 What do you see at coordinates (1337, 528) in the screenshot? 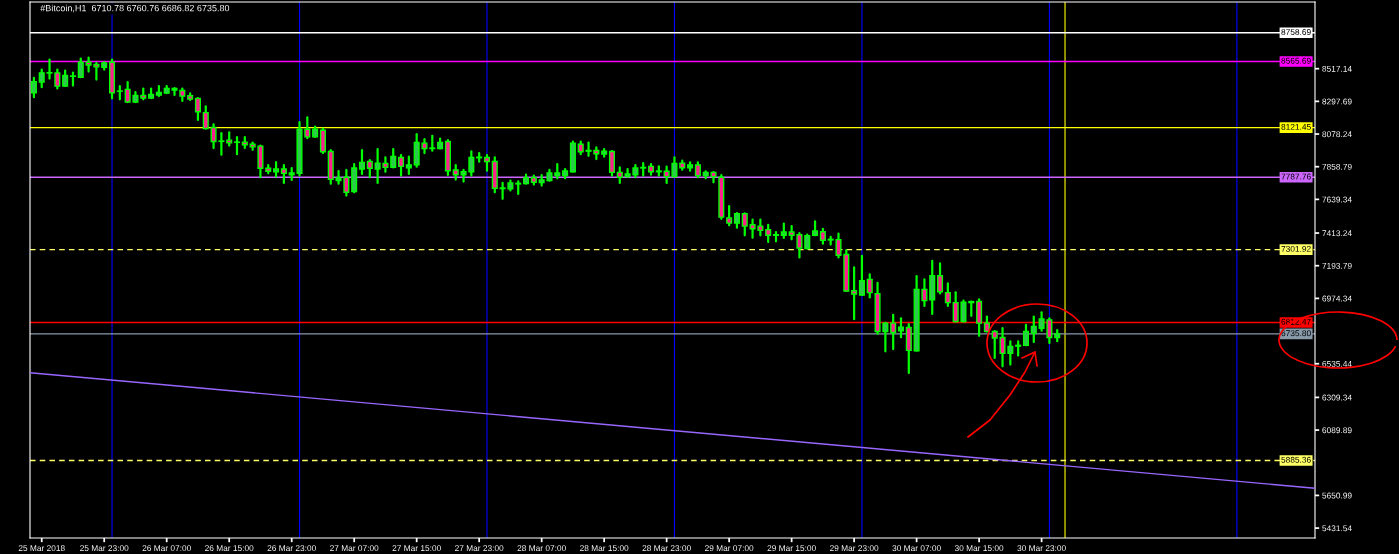
I see `y-tick-label: 5431.54` at bounding box center [1337, 528].